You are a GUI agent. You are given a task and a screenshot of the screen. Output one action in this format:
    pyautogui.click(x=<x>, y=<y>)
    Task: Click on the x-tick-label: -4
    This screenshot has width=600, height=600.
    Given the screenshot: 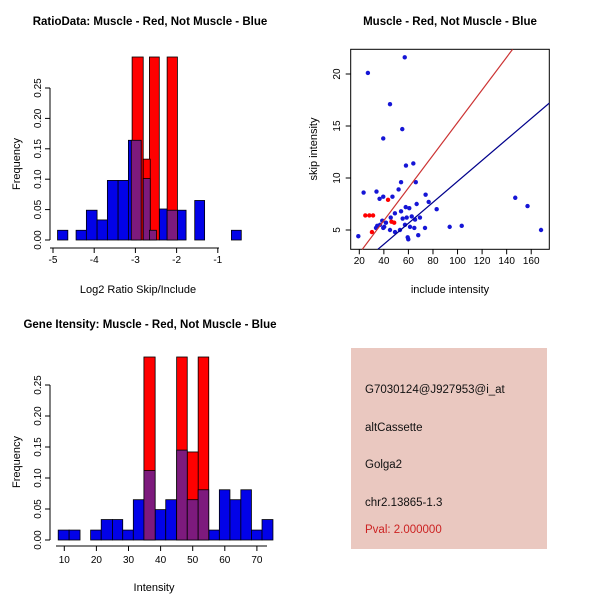 What is the action you would take?
    pyautogui.click(x=94, y=260)
    